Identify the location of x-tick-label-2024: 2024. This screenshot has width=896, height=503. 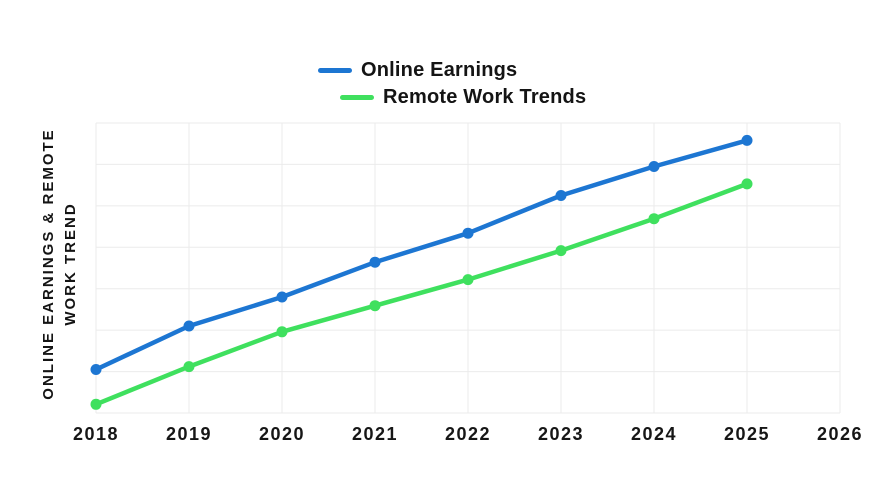
(654, 434).